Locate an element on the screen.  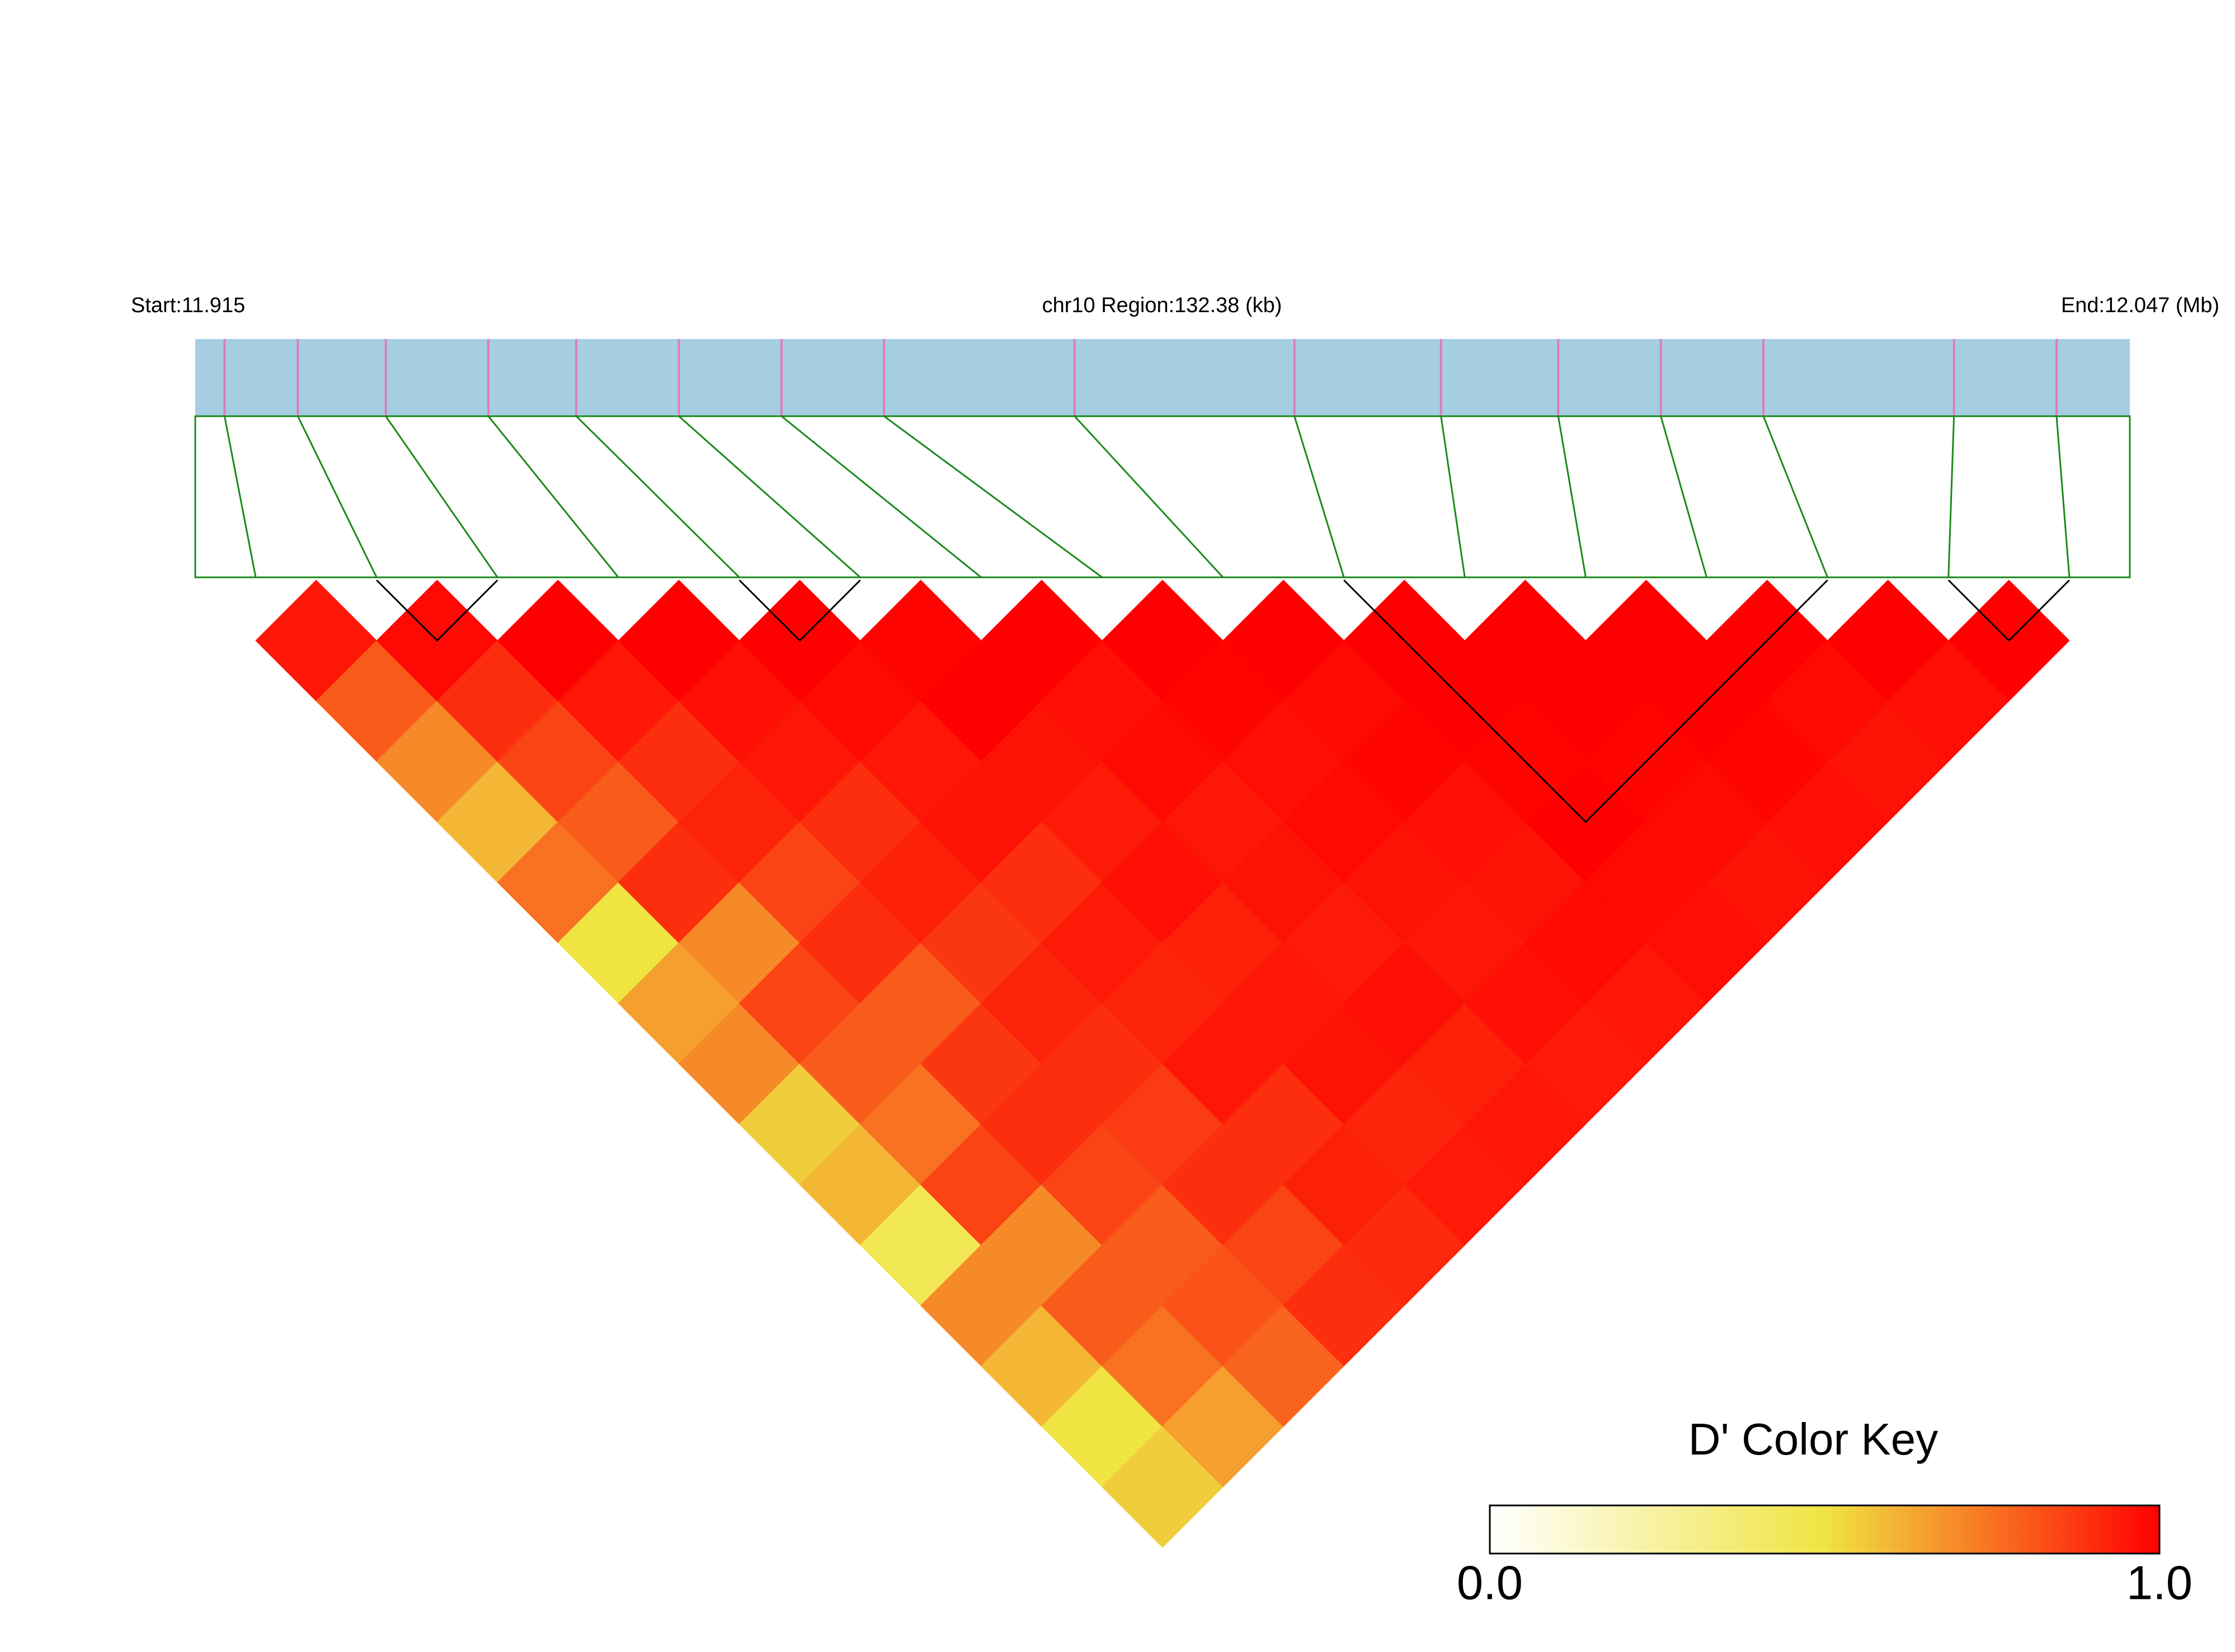
key-tick-label: 1.0 is located at coordinates (2159, 1582).